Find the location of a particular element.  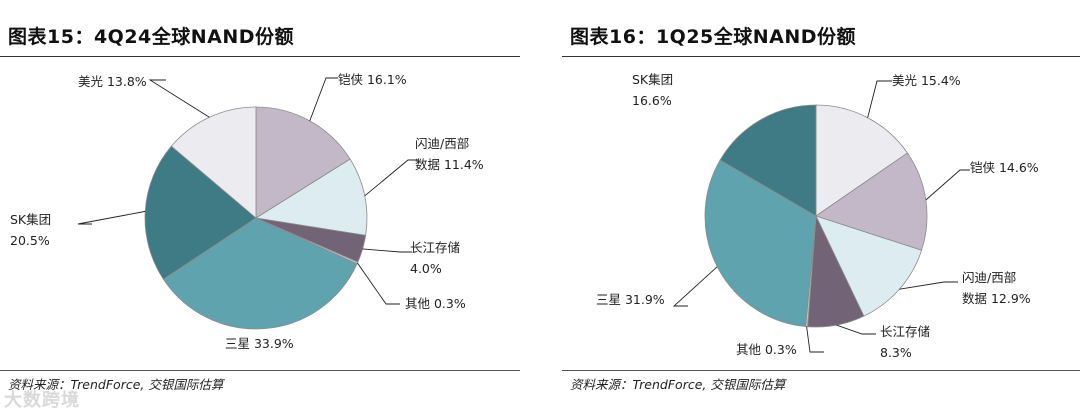

chart-title: 图表16：1Q25全球NAND份额 is located at coordinates (713, 37).